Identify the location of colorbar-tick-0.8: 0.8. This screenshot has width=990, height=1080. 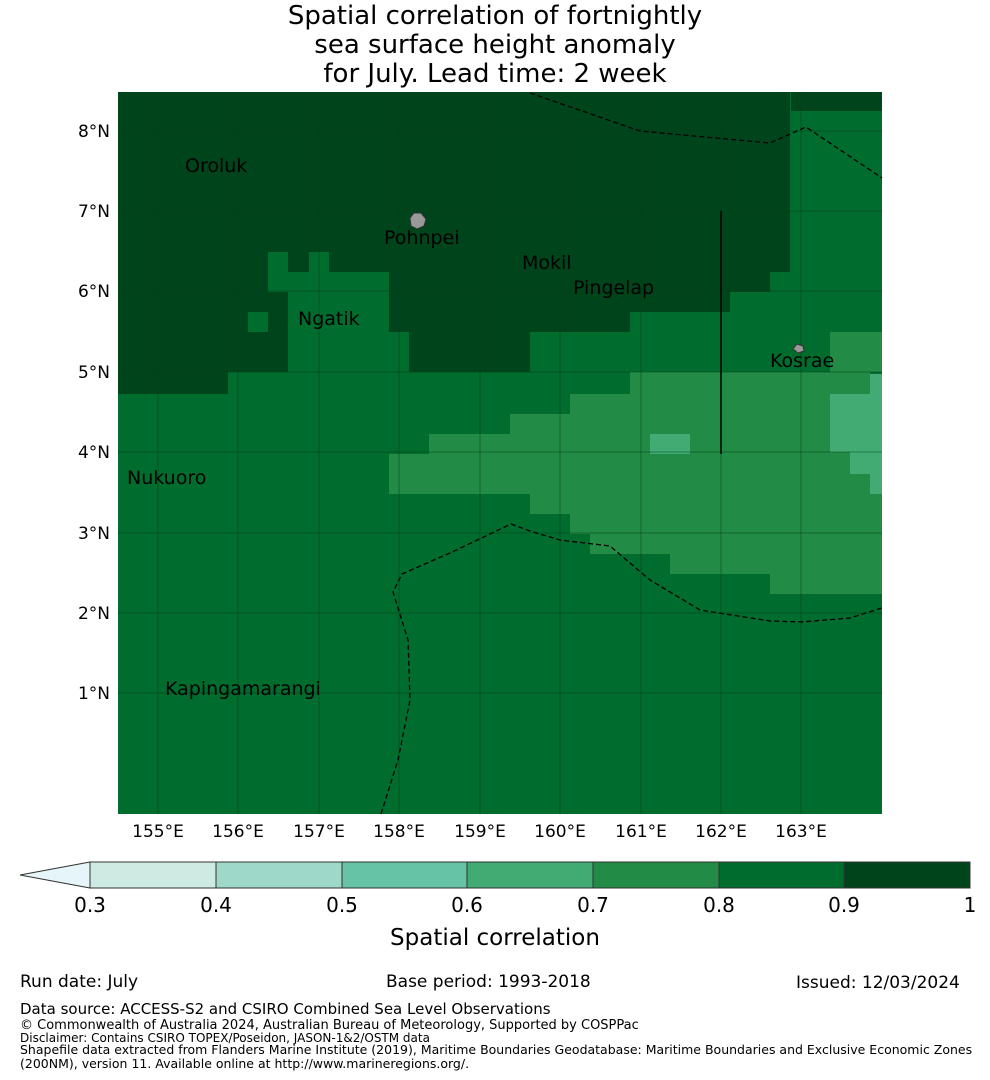
(719, 905).